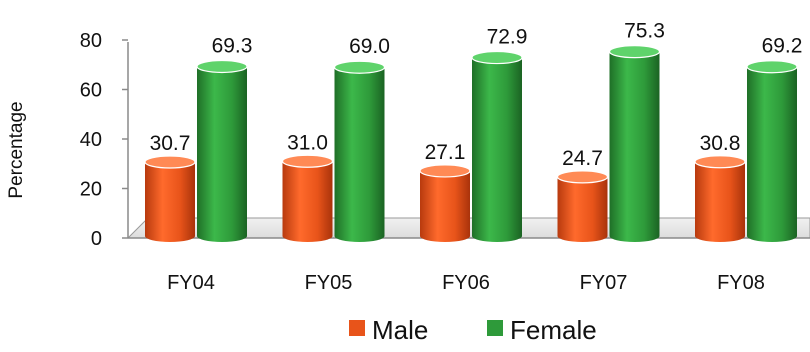 This screenshot has width=810, height=352. Describe the element at coordinates (582, 158) in the screenshot. I see `data-label-male-fy07: 24.7` at that location.